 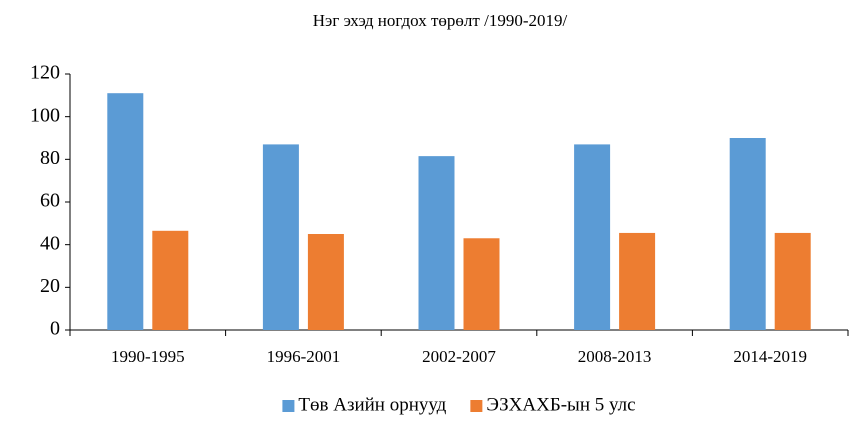 I want to click on y-tick-label: 100, so click(x=45, y=115).